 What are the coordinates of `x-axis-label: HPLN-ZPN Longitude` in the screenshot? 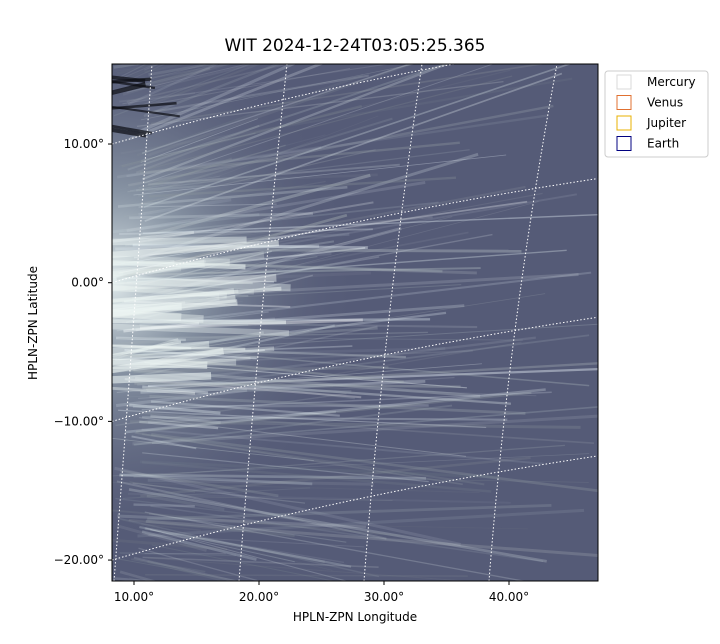 It's located at (355, 617).